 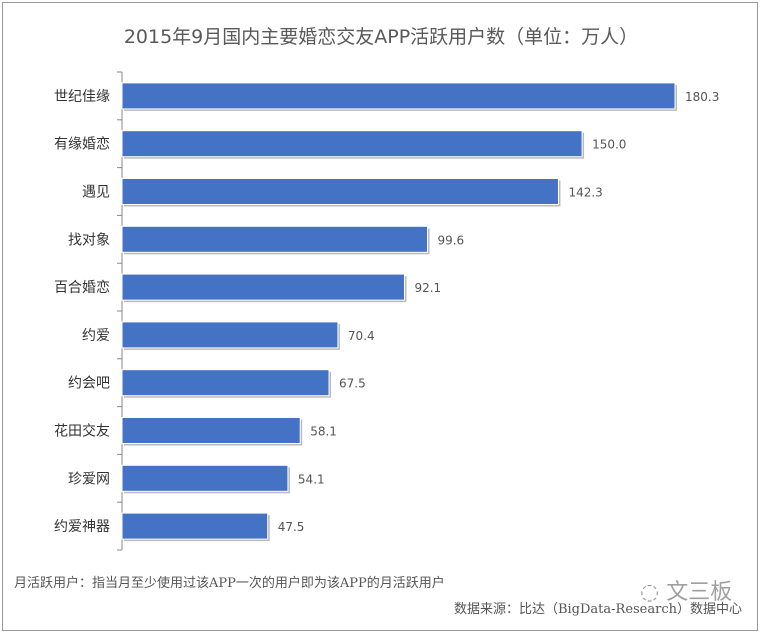 I want to click on category-label: 珍爱网, so click(x=89, y=479).